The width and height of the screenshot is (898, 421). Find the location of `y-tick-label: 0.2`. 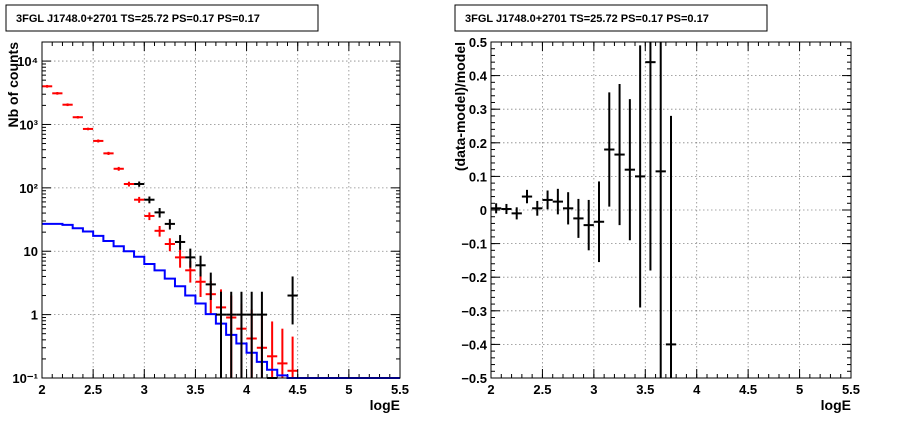

y-tick-label: 0.2 is located at coordinates (478, 143).